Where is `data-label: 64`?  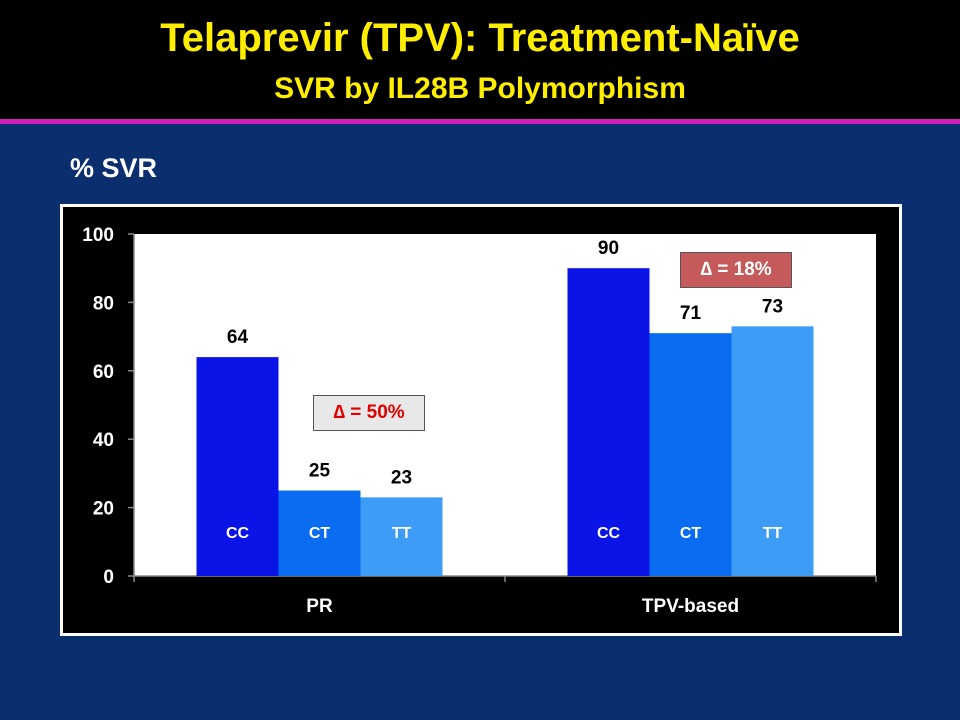
data-label: 64 is located at coordinates (238, 337).